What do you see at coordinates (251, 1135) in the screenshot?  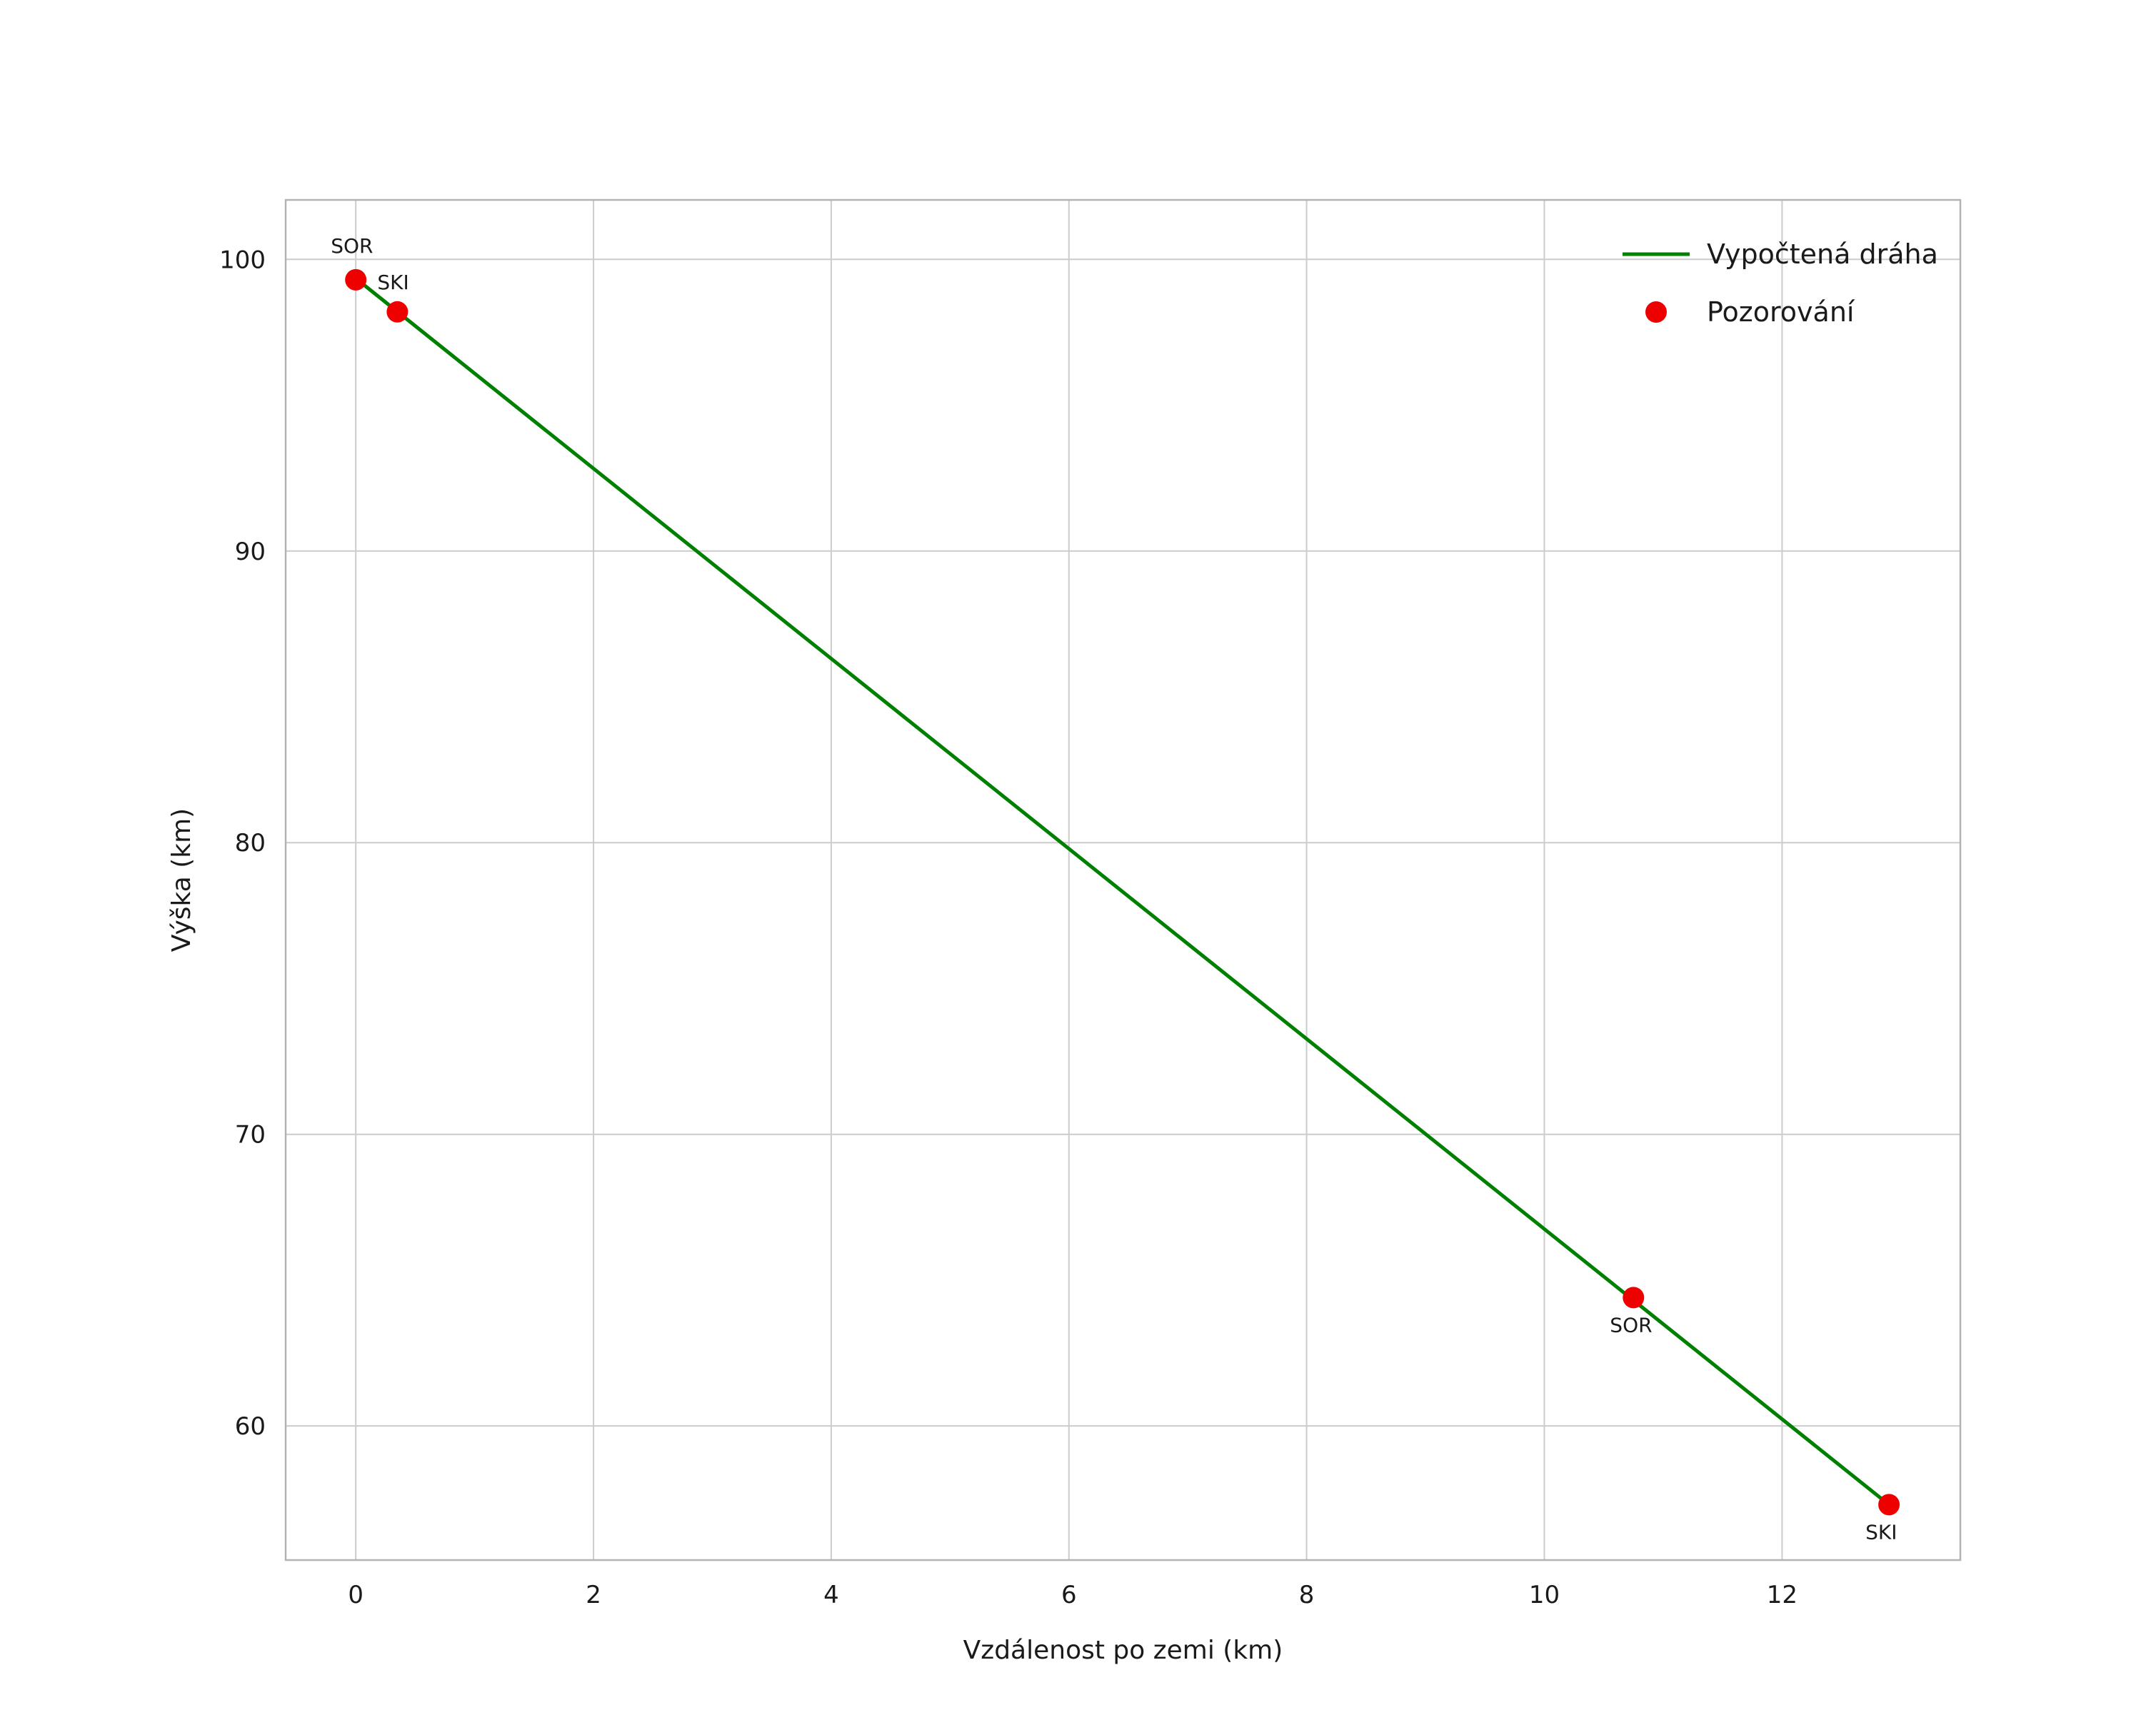 I see `y-tick-label: 70` at bounding box center [251, 1135].